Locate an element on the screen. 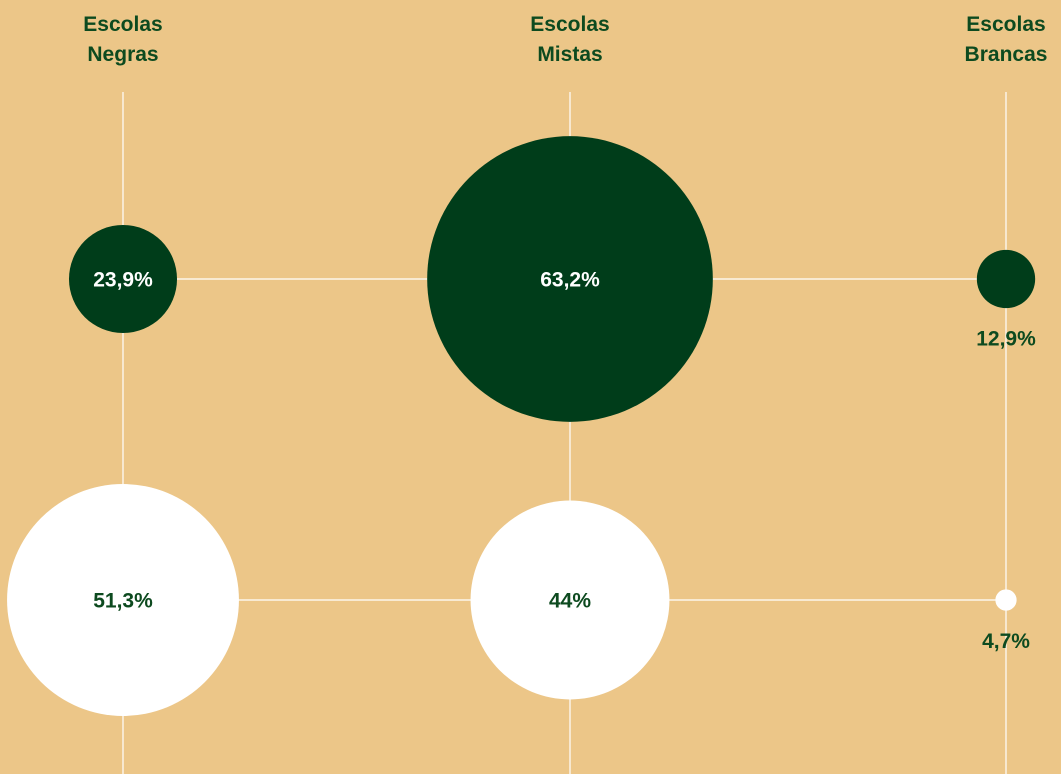 The image size is (1061, 774). value-label: 4,7% is located at coordinates (1006, 641).